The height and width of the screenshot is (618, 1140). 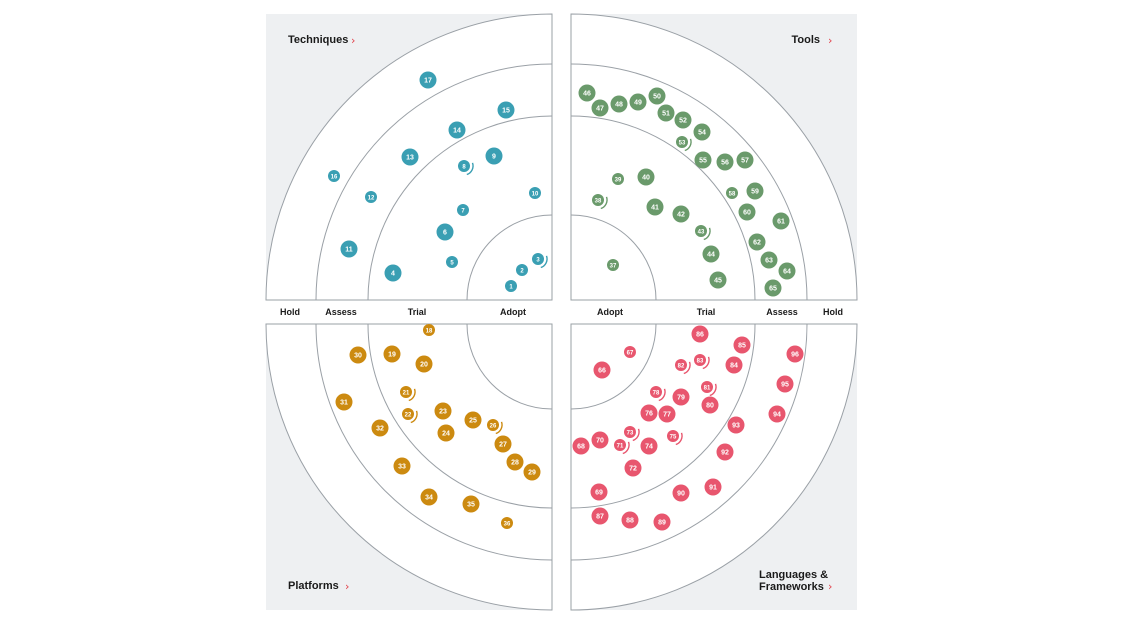 What do you see at coordinates (638, 102) in the screenshot?
I see `blip-49: 49` at bounding box center [638, 102].